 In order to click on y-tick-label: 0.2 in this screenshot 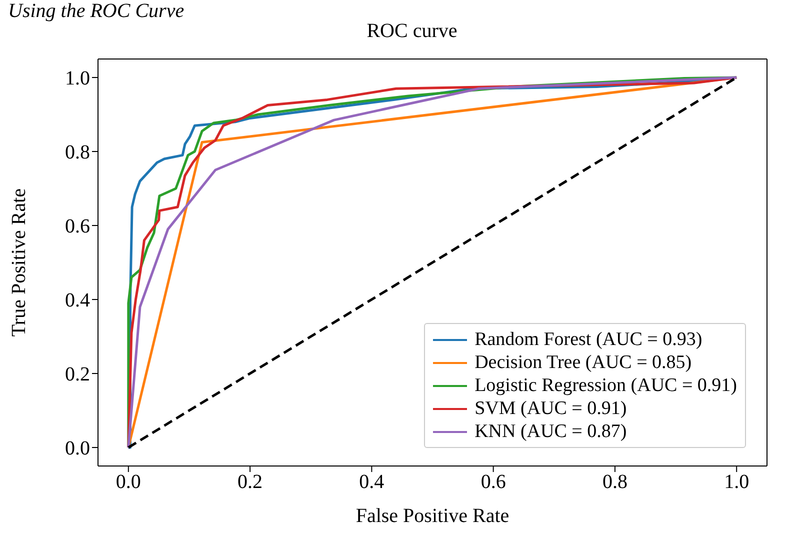, I will do `click(77, 375)`.